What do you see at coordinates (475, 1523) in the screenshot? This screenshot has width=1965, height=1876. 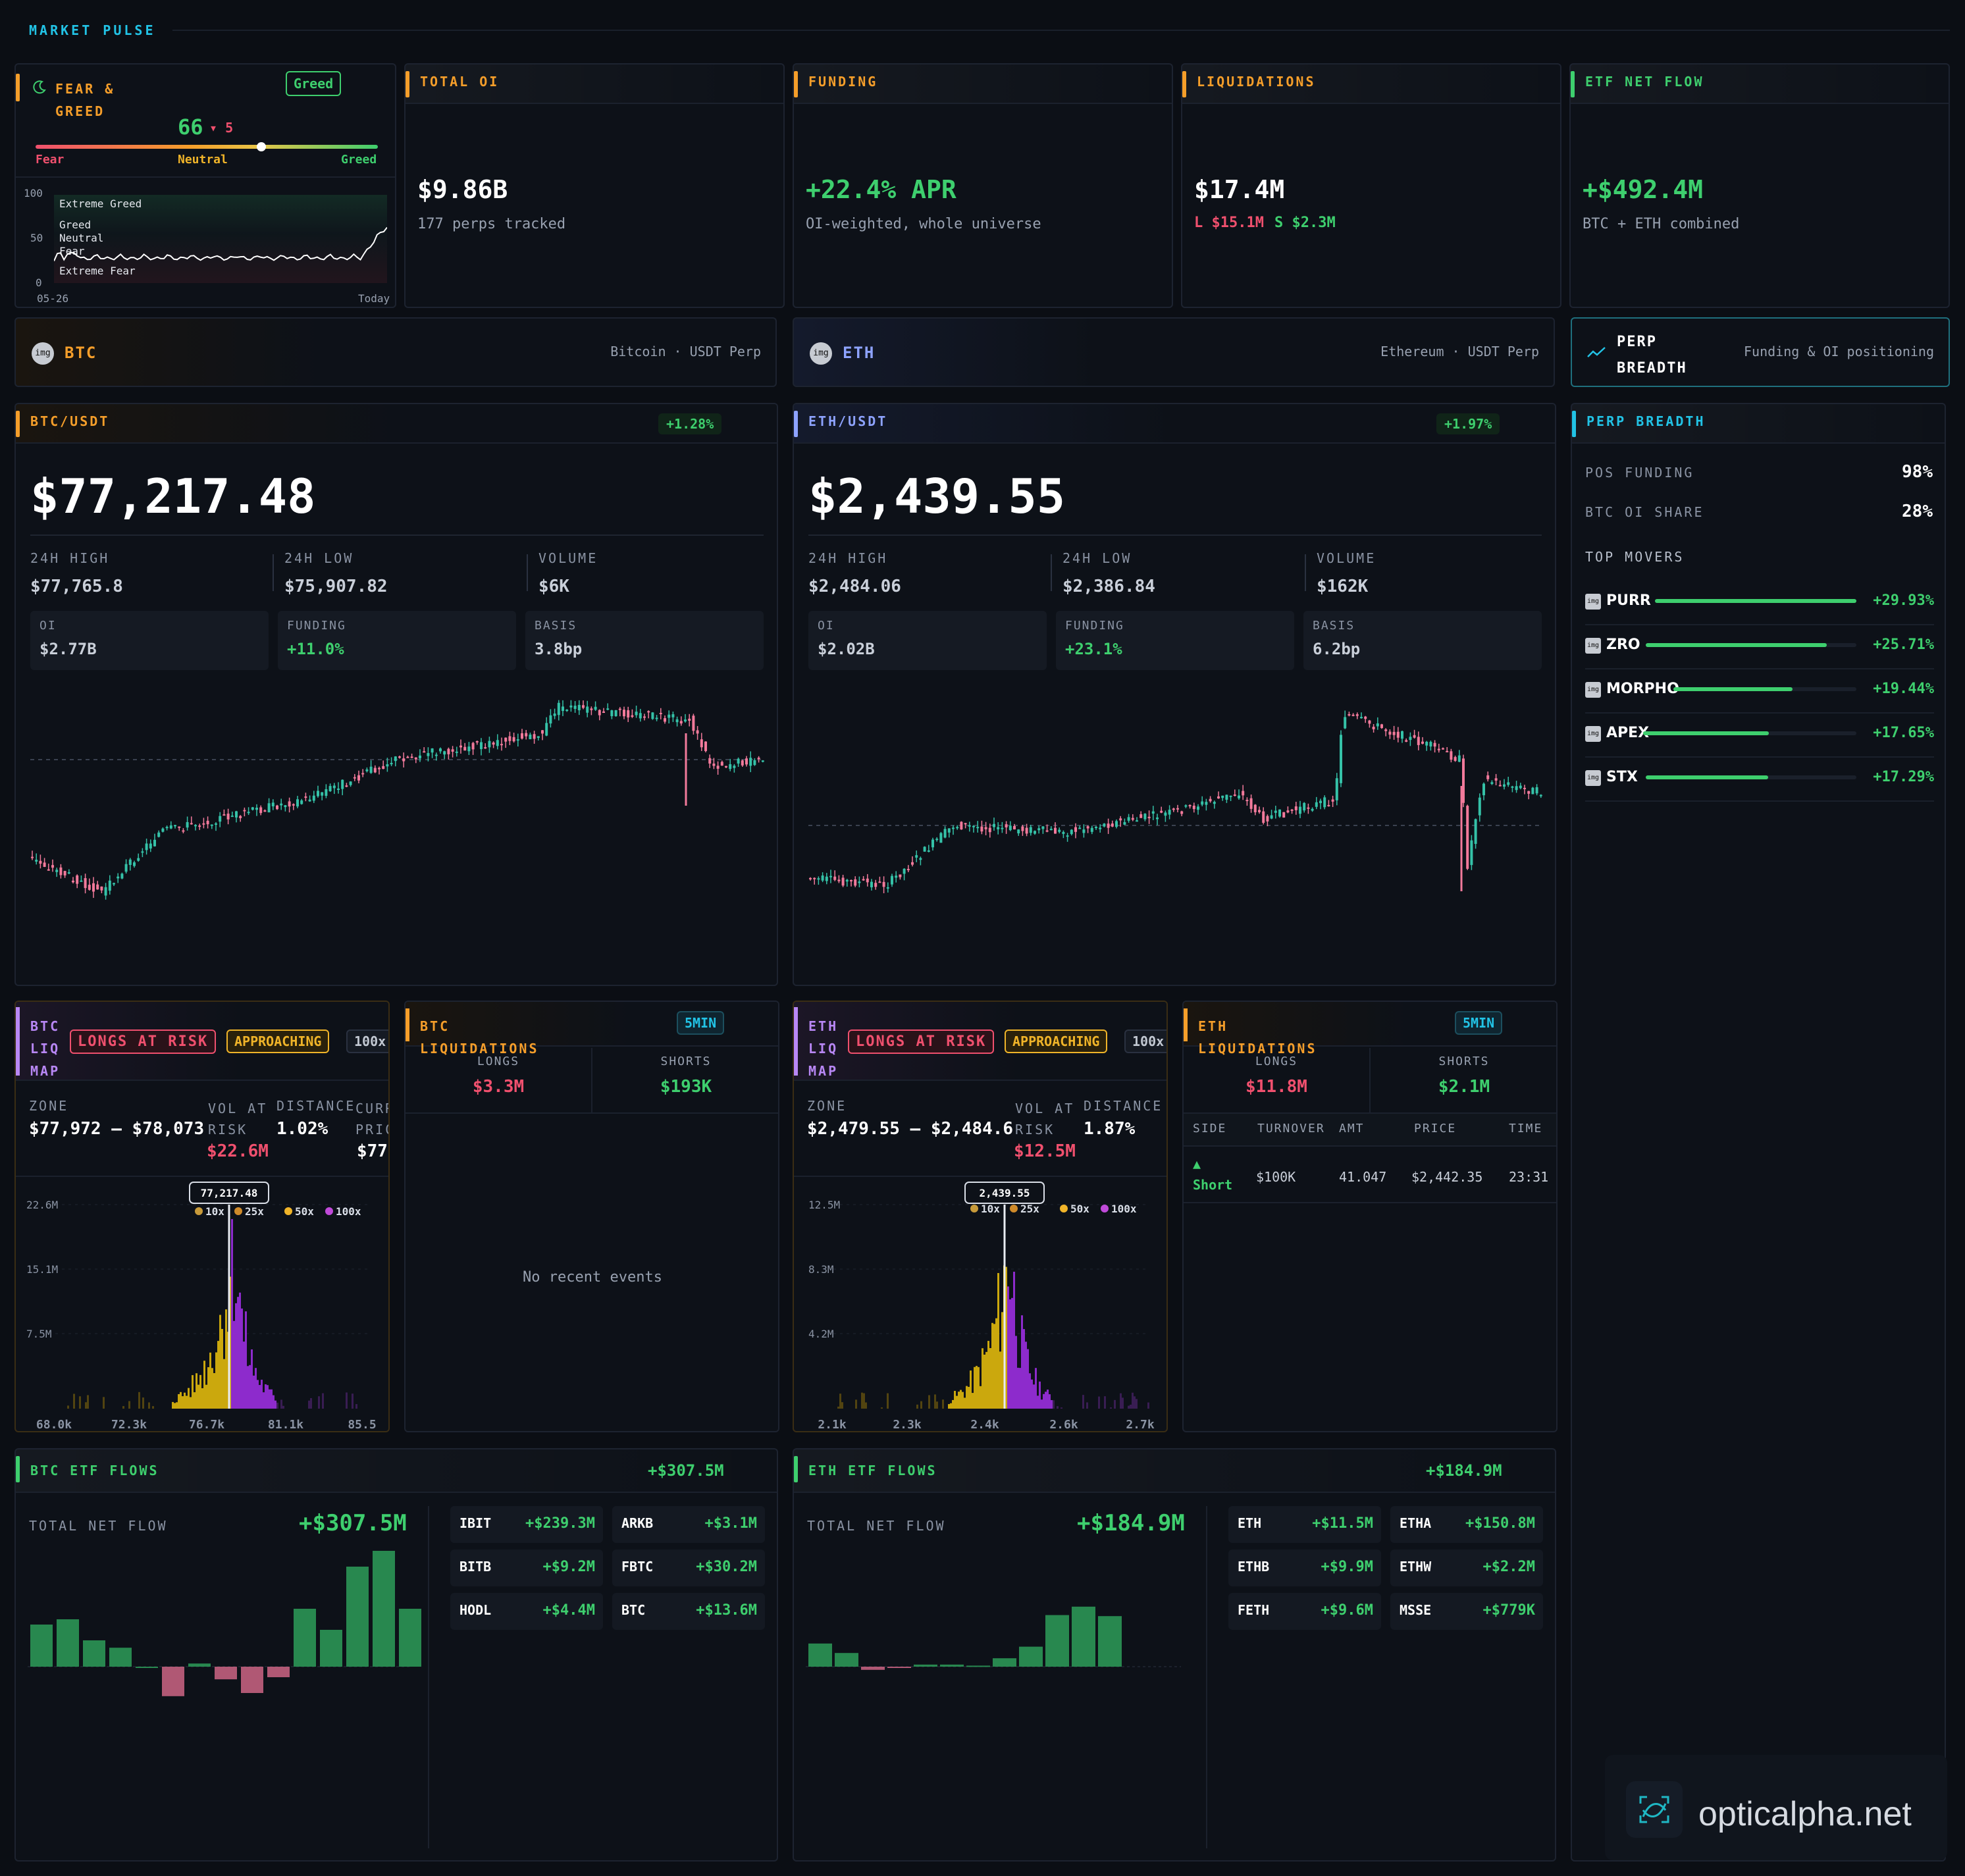 I see `fund-ticker: IBIT` at bounding box center [475, 1523].